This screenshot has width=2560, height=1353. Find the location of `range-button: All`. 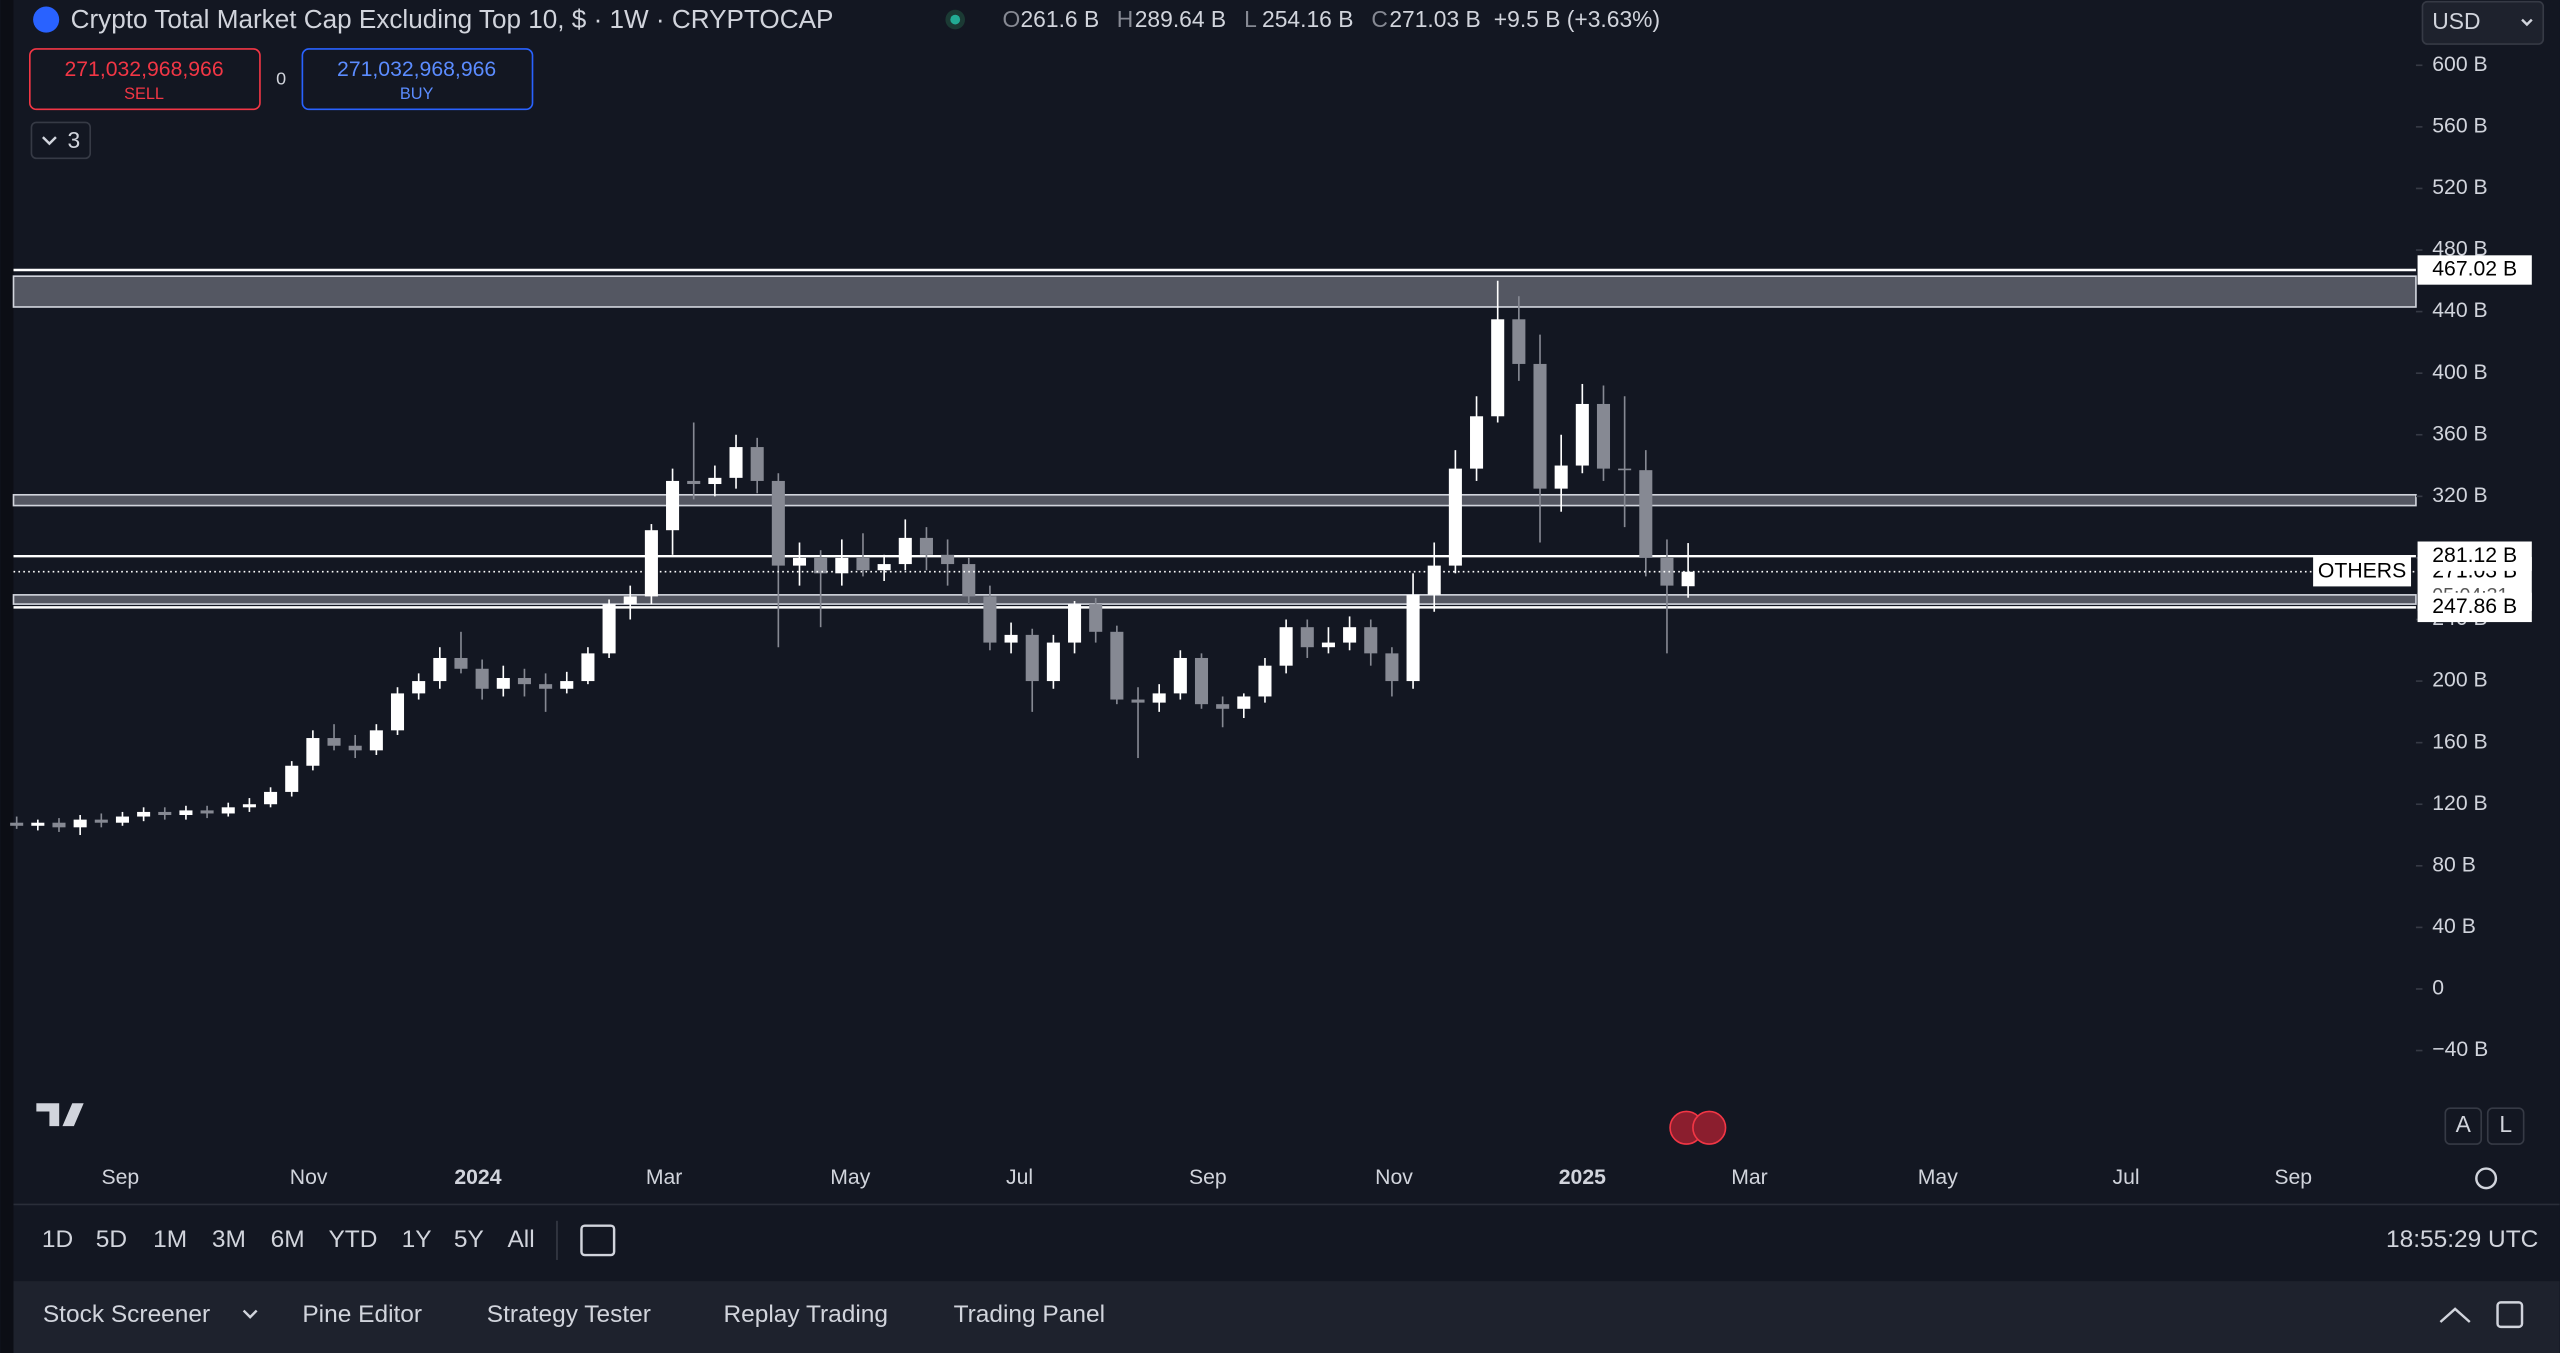

range-button: All is located at coordinates (520, 1239).